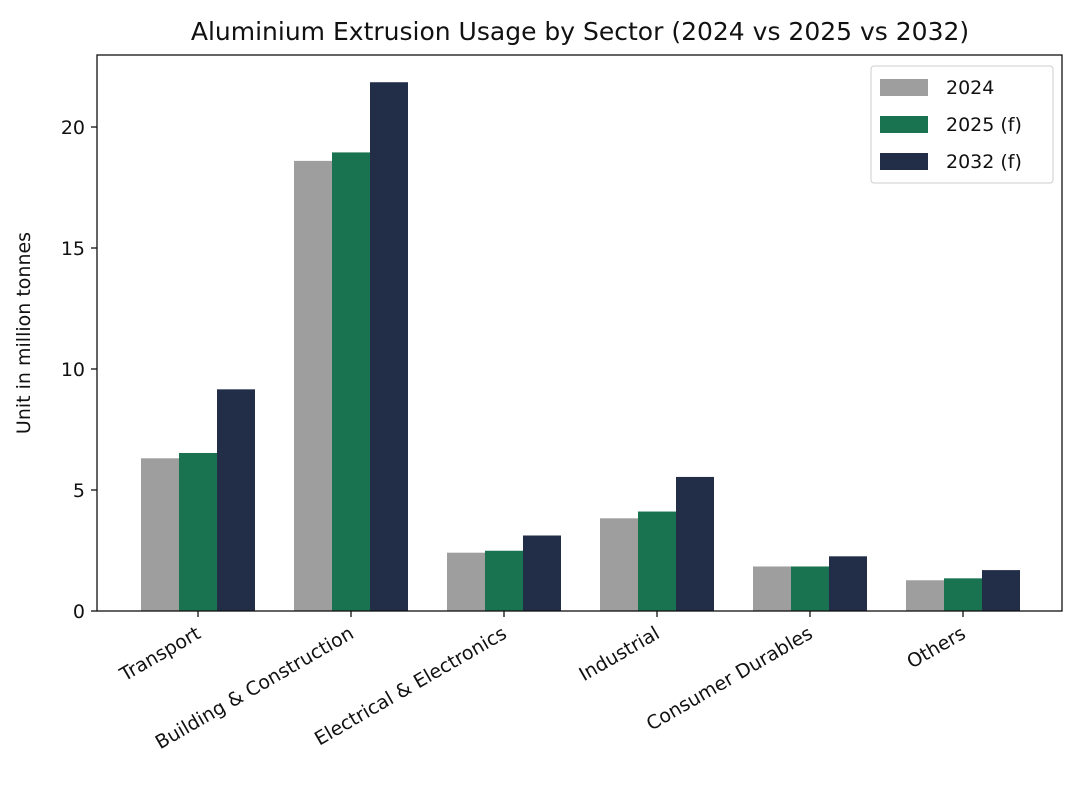 This screenshot has height=807, width=1080. What do you see at coordinates (73, 370) in the screenshot?
I see `y-tick-label: 10` at bounding box center [73, 370].